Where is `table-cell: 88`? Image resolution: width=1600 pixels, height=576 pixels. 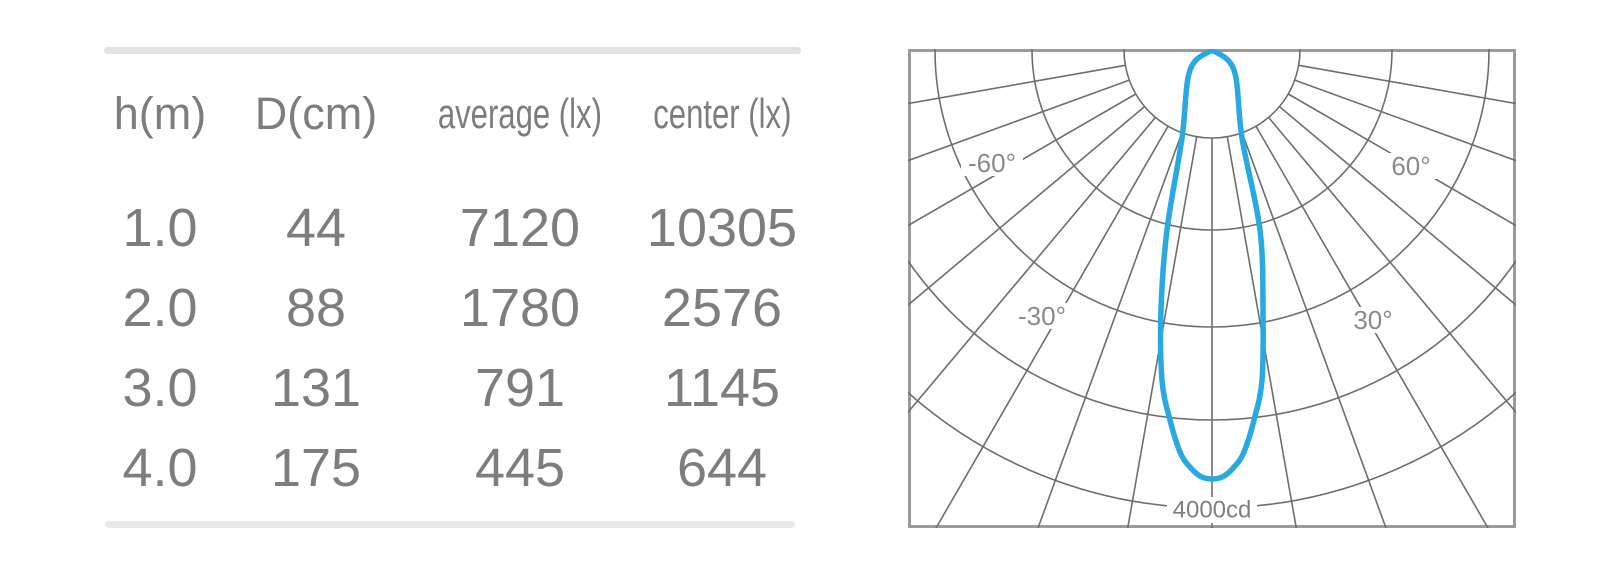 table-cell: 88 is located at coordinates (316, 308).